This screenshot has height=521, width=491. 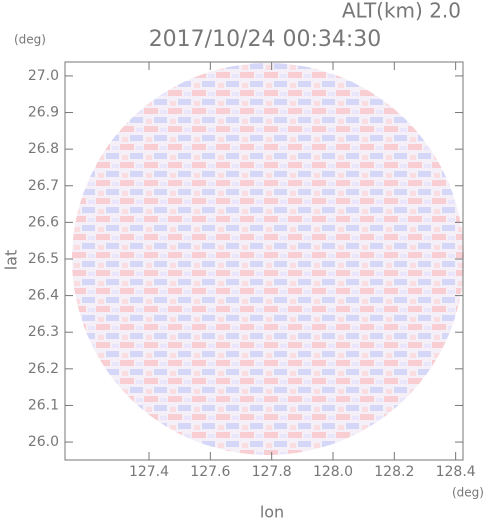 What do you see at coordinates (43, 369) in the screenshot?
I see `y-tick-label: 26.2` at bounding box center [43, 369].